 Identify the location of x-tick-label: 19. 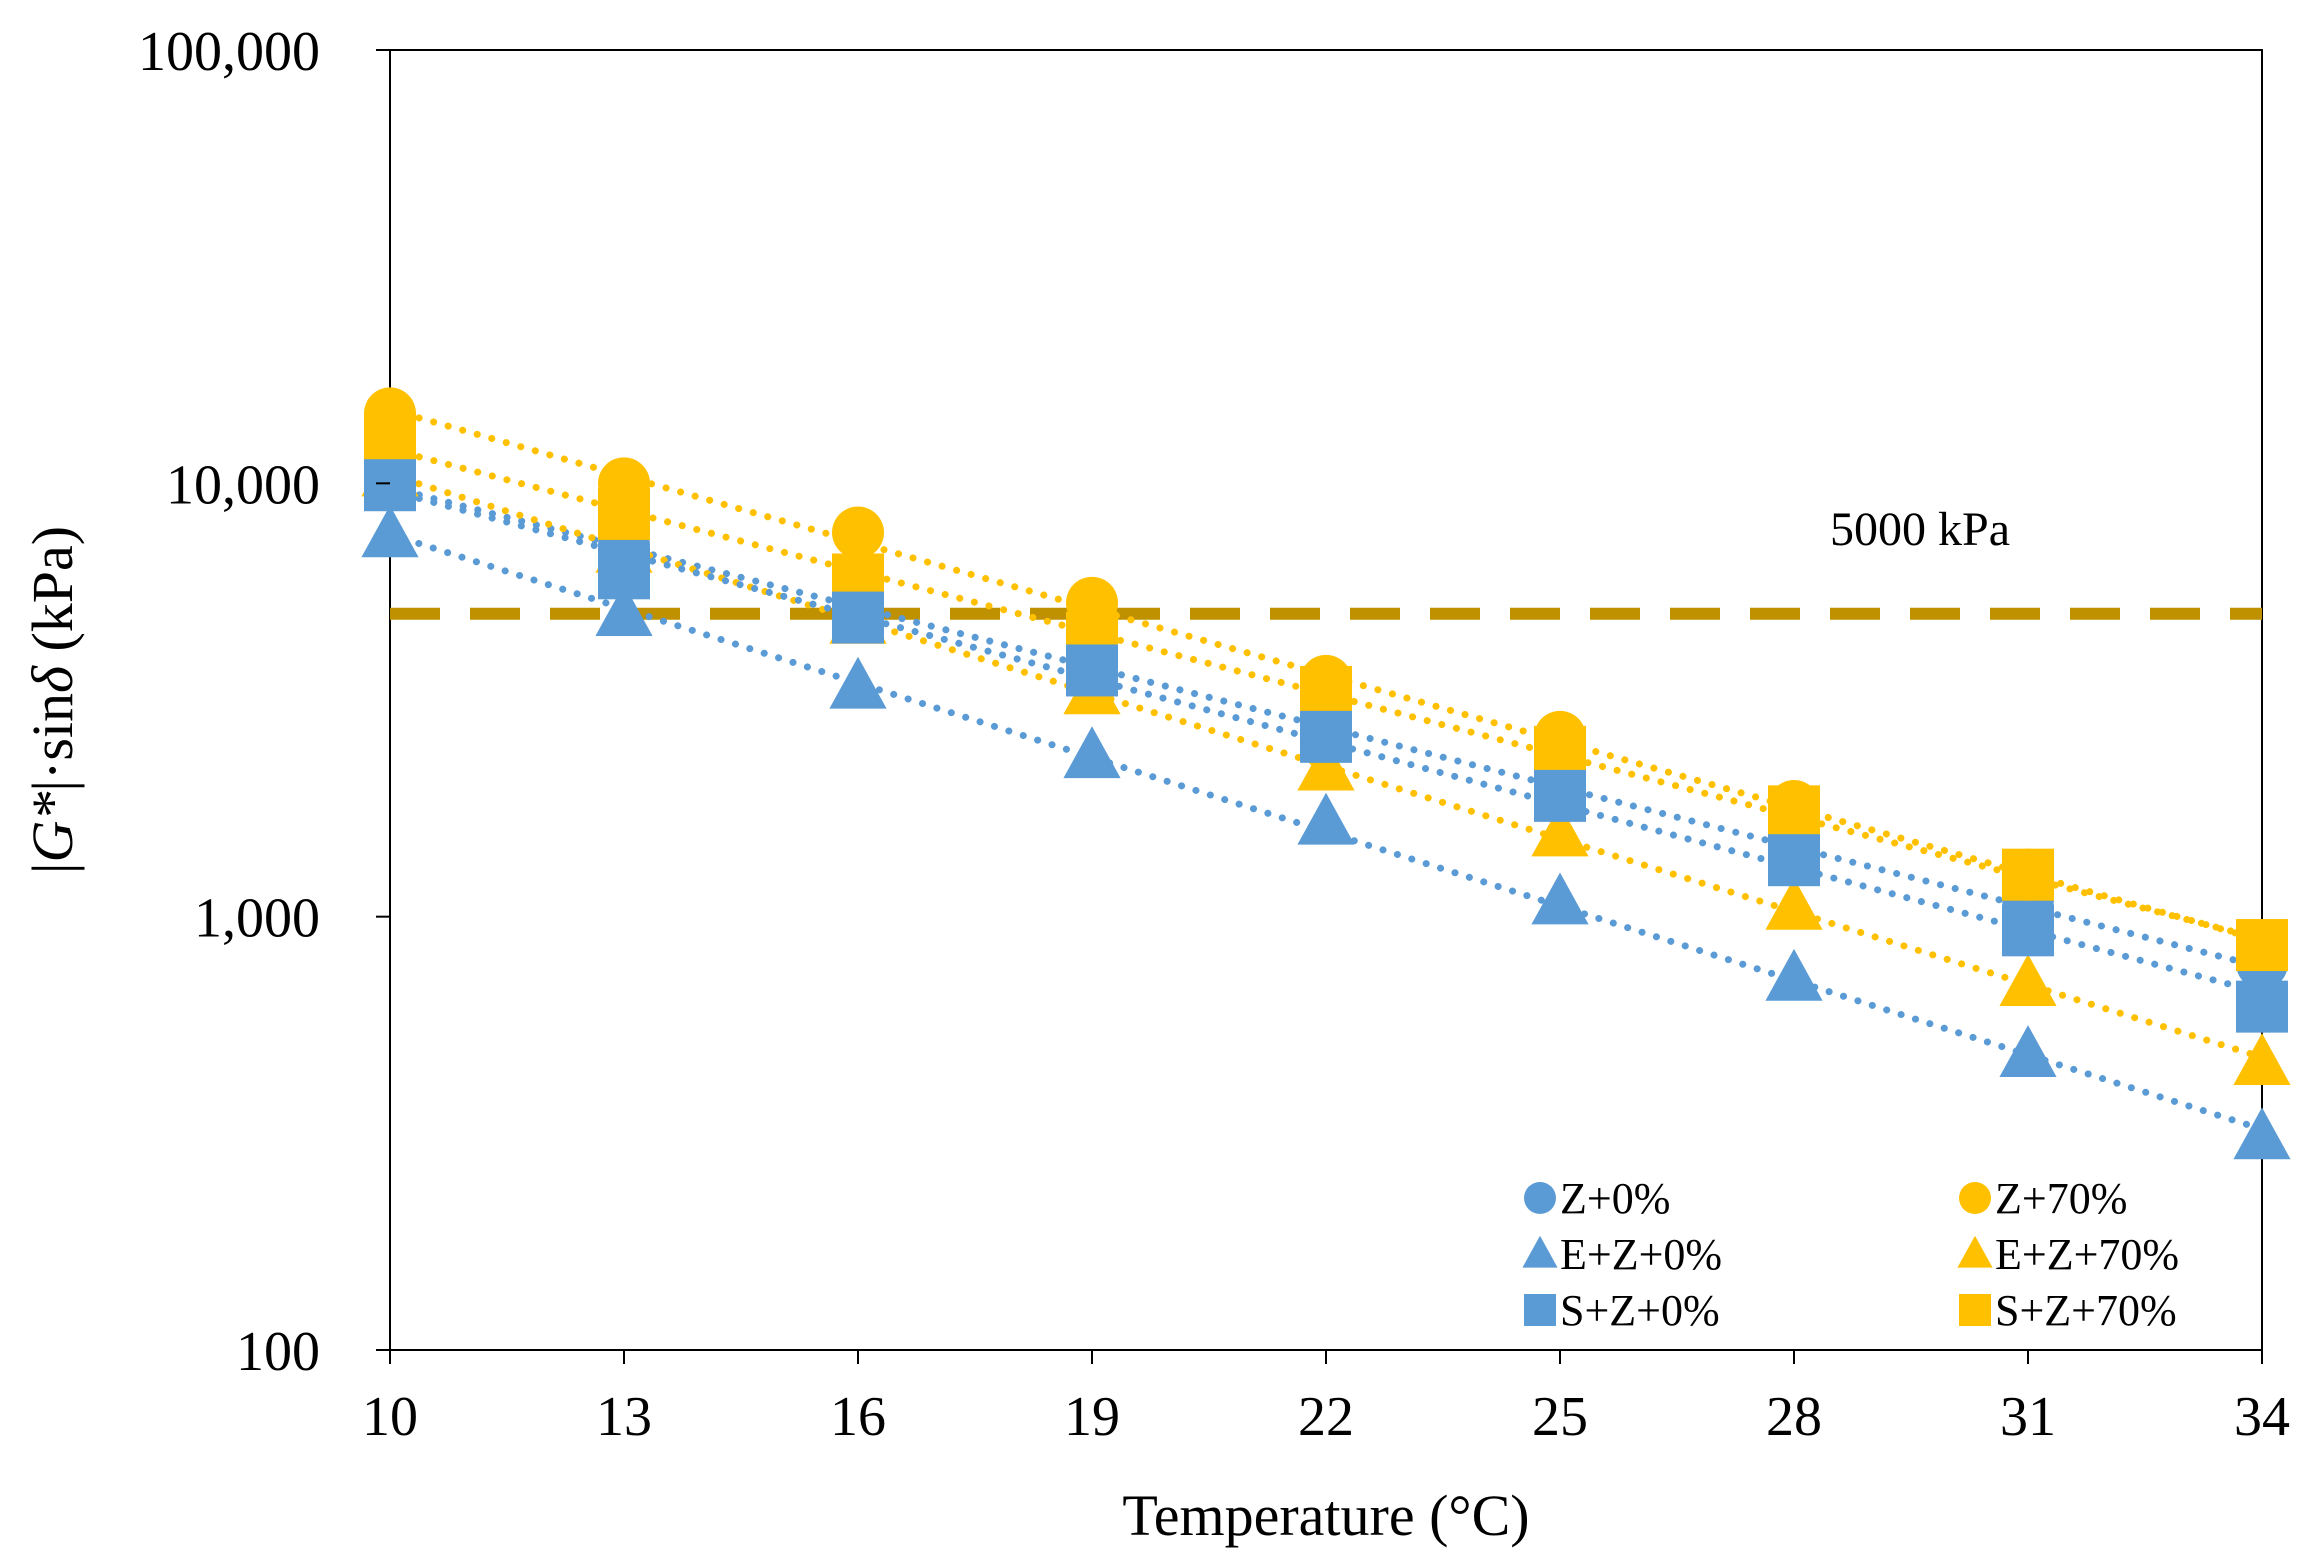
(1092, 1417).